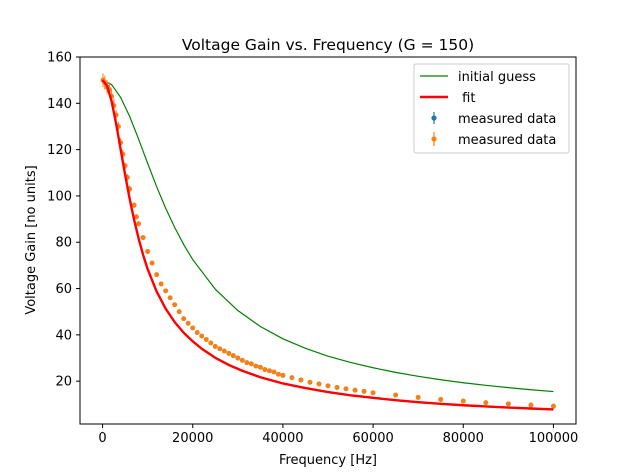  I want to click on y-tick-label: 40, so click(63, 335).